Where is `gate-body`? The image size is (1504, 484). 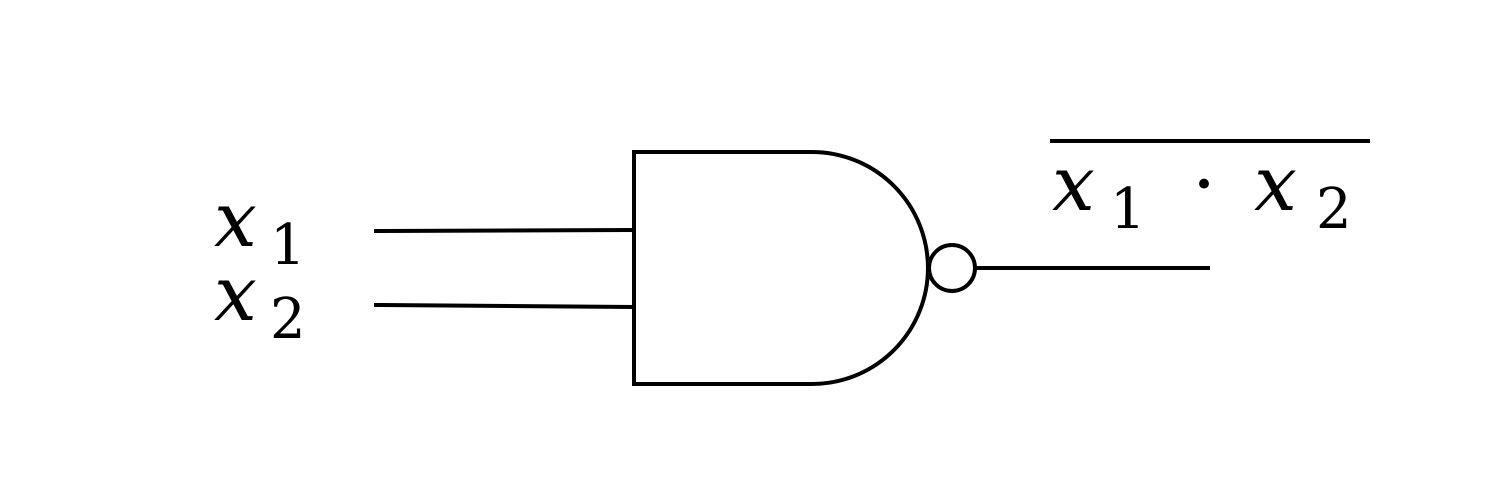
gate-body is located at coordinates (781, 268).